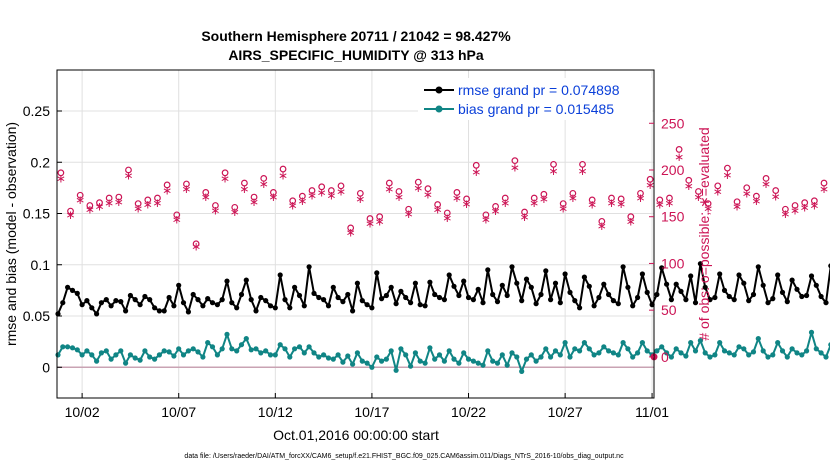 This screenshot has height=470, width=830. What do you see at coordinates (41, 265) in the screenshot?
I see `y-tick-label-2: 0.1` at bounding box center [41, 265].